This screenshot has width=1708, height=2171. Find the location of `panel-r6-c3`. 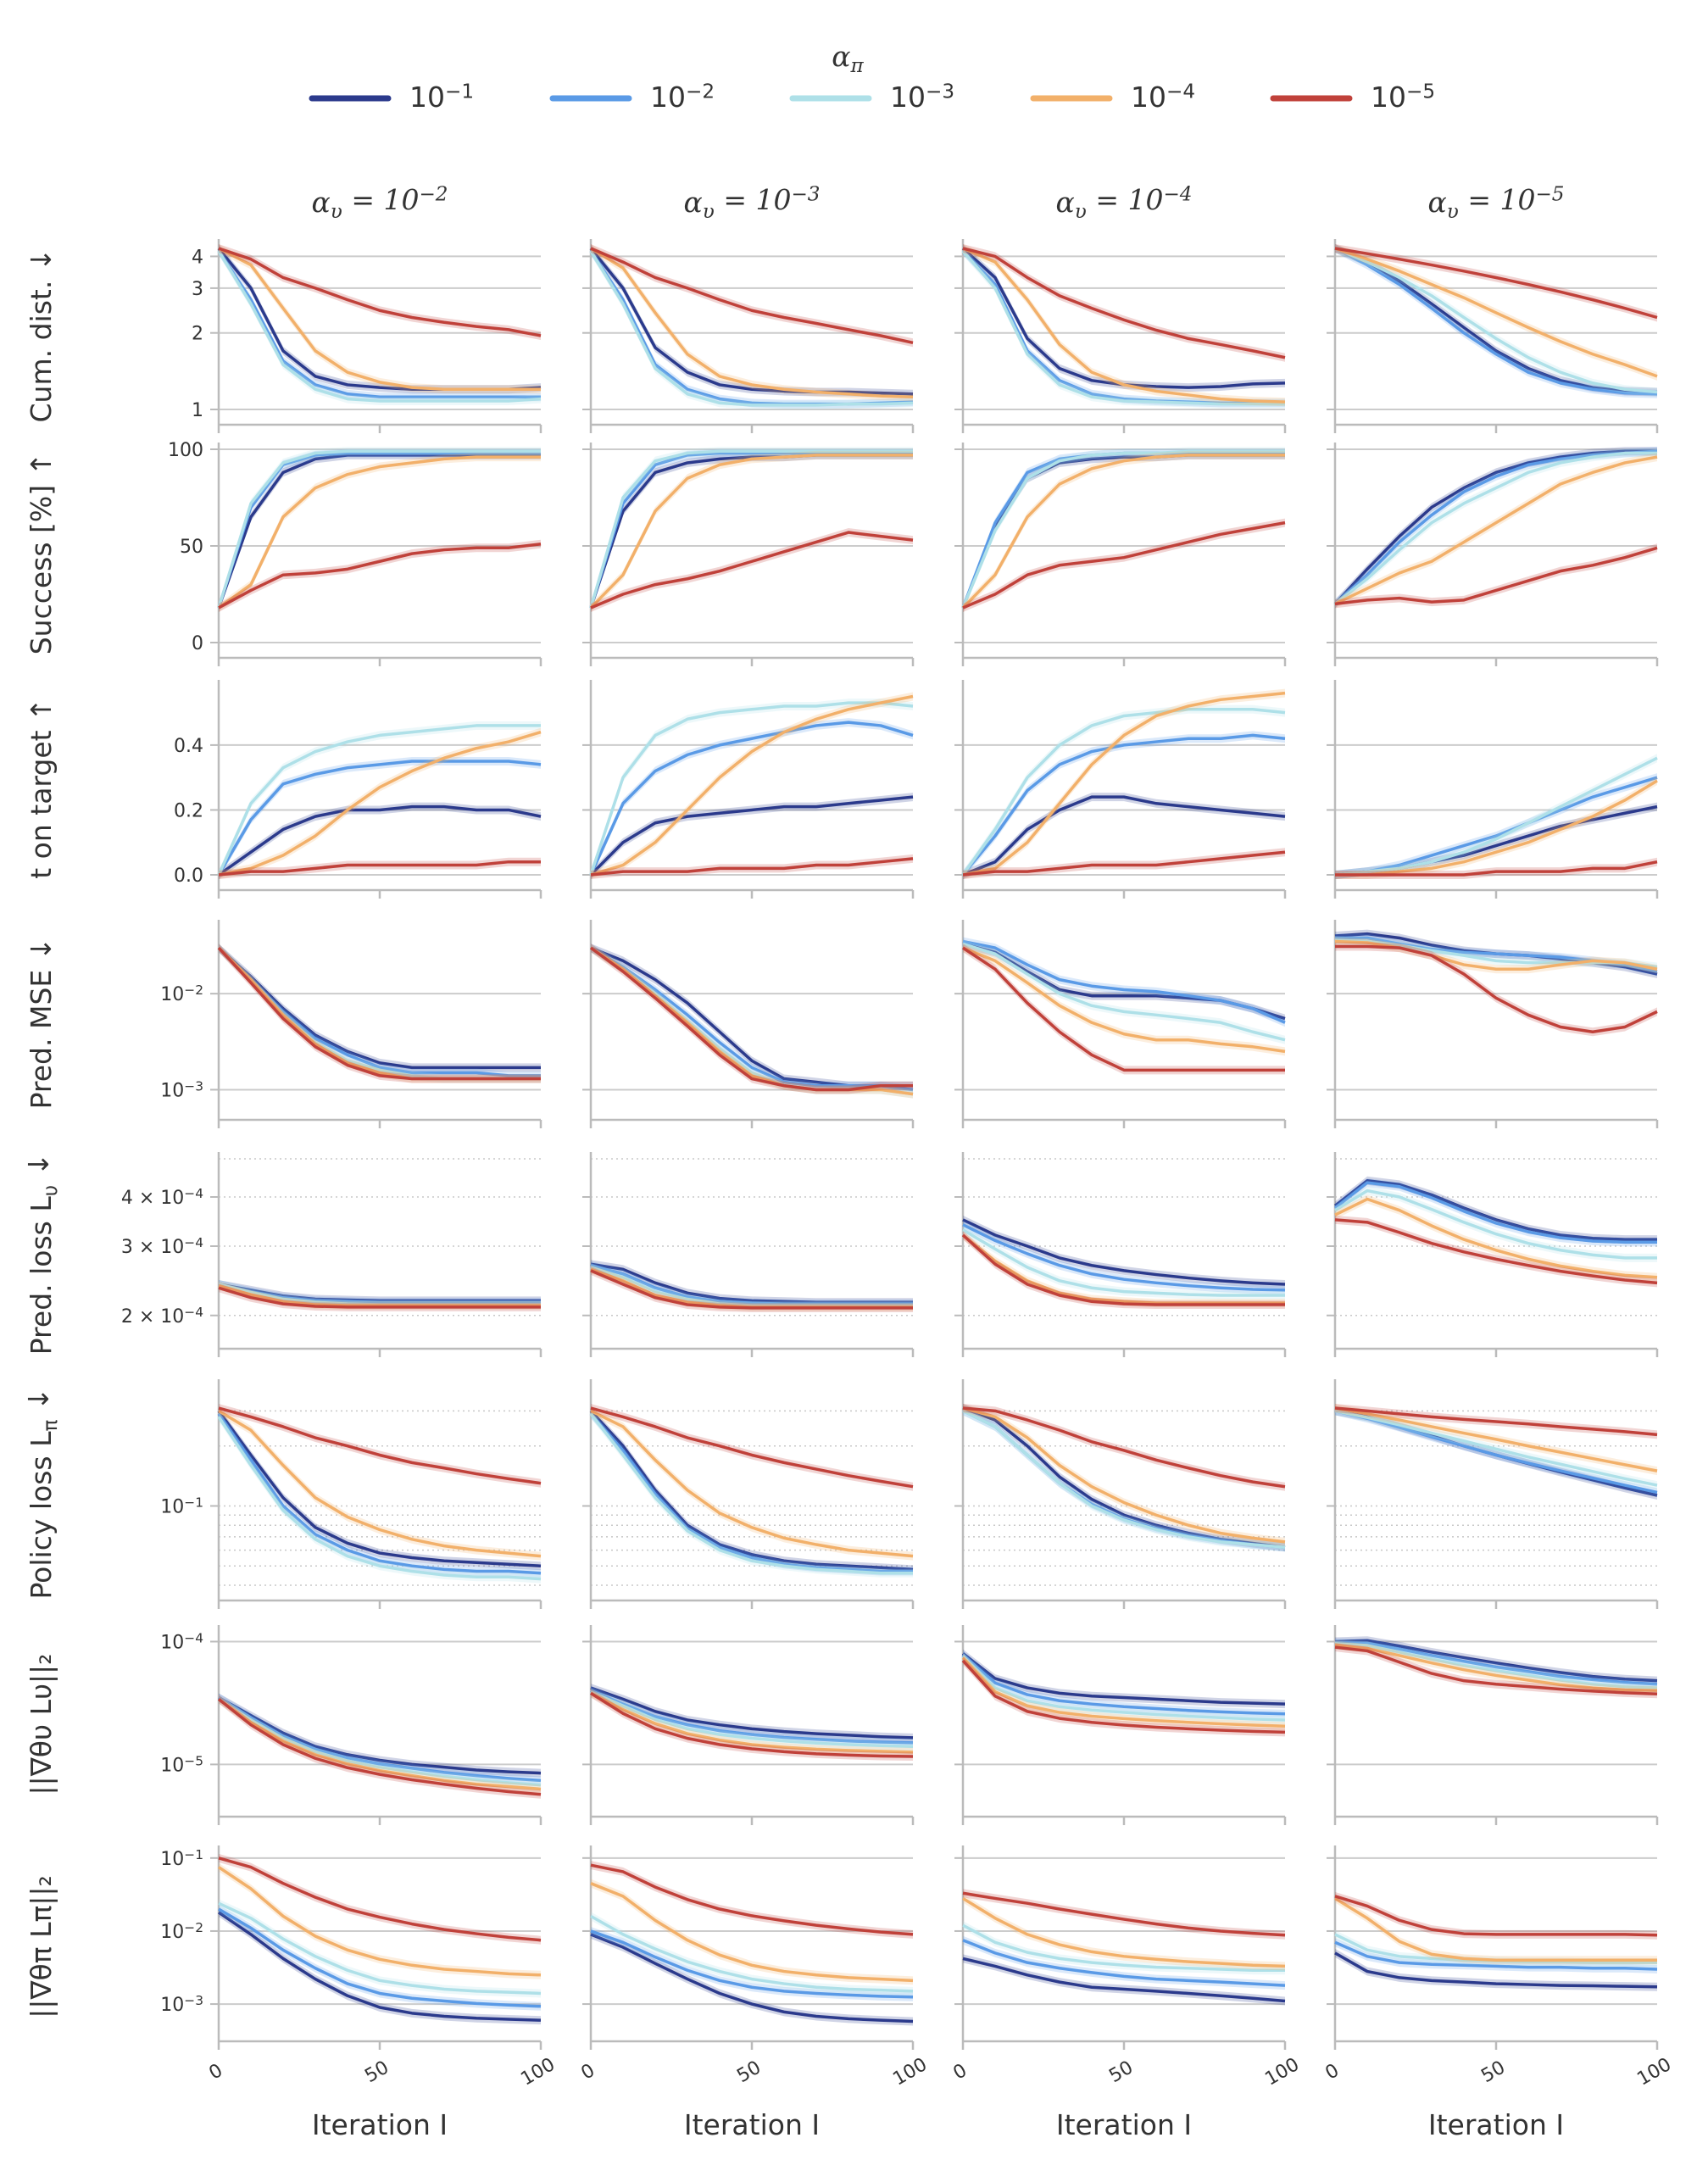

panel-r6-c3 is located at coordinates (1120, 1494).